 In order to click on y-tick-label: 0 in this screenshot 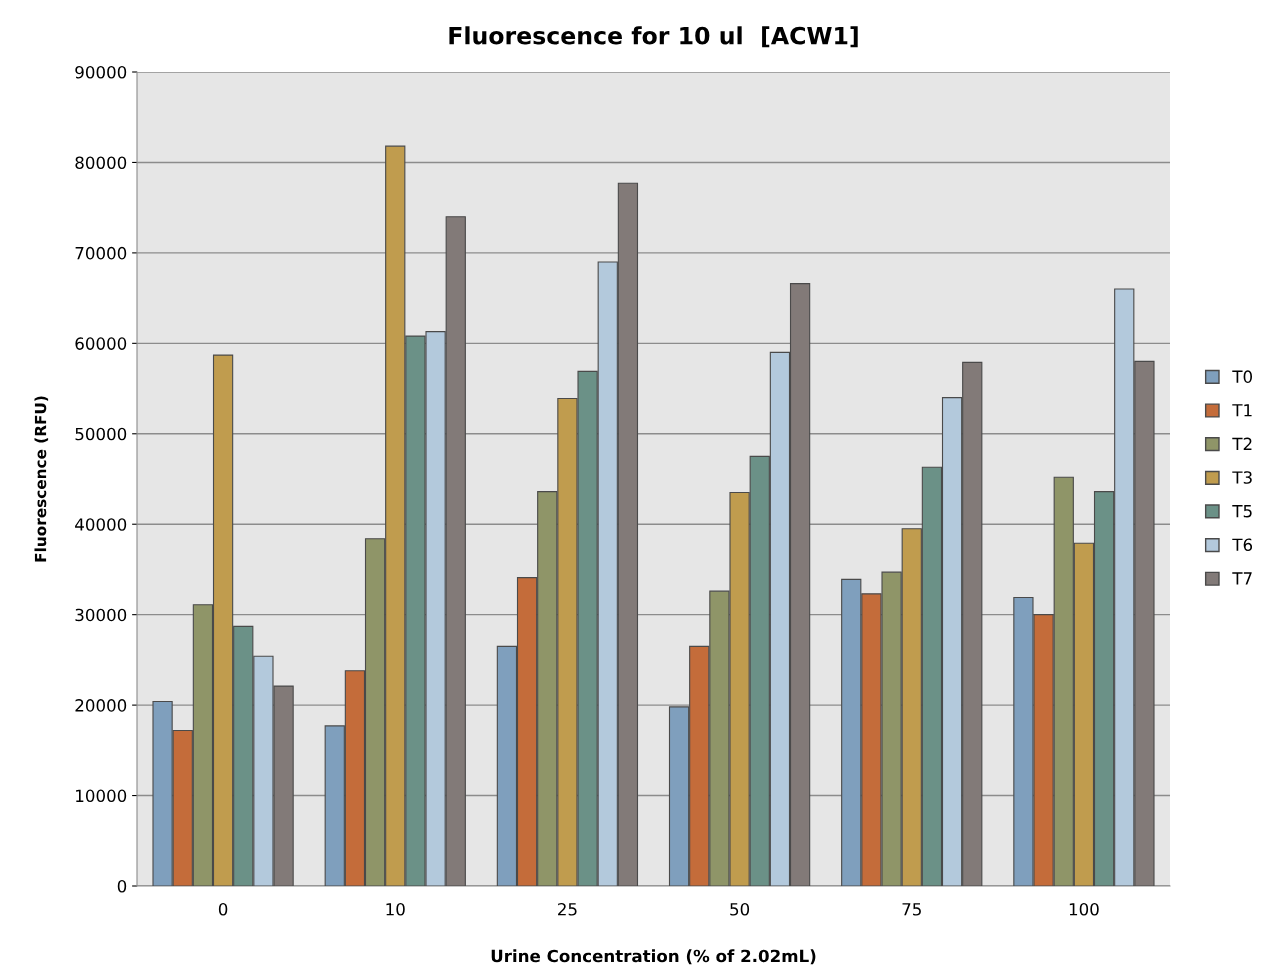, I will do `click(122, 886)`.